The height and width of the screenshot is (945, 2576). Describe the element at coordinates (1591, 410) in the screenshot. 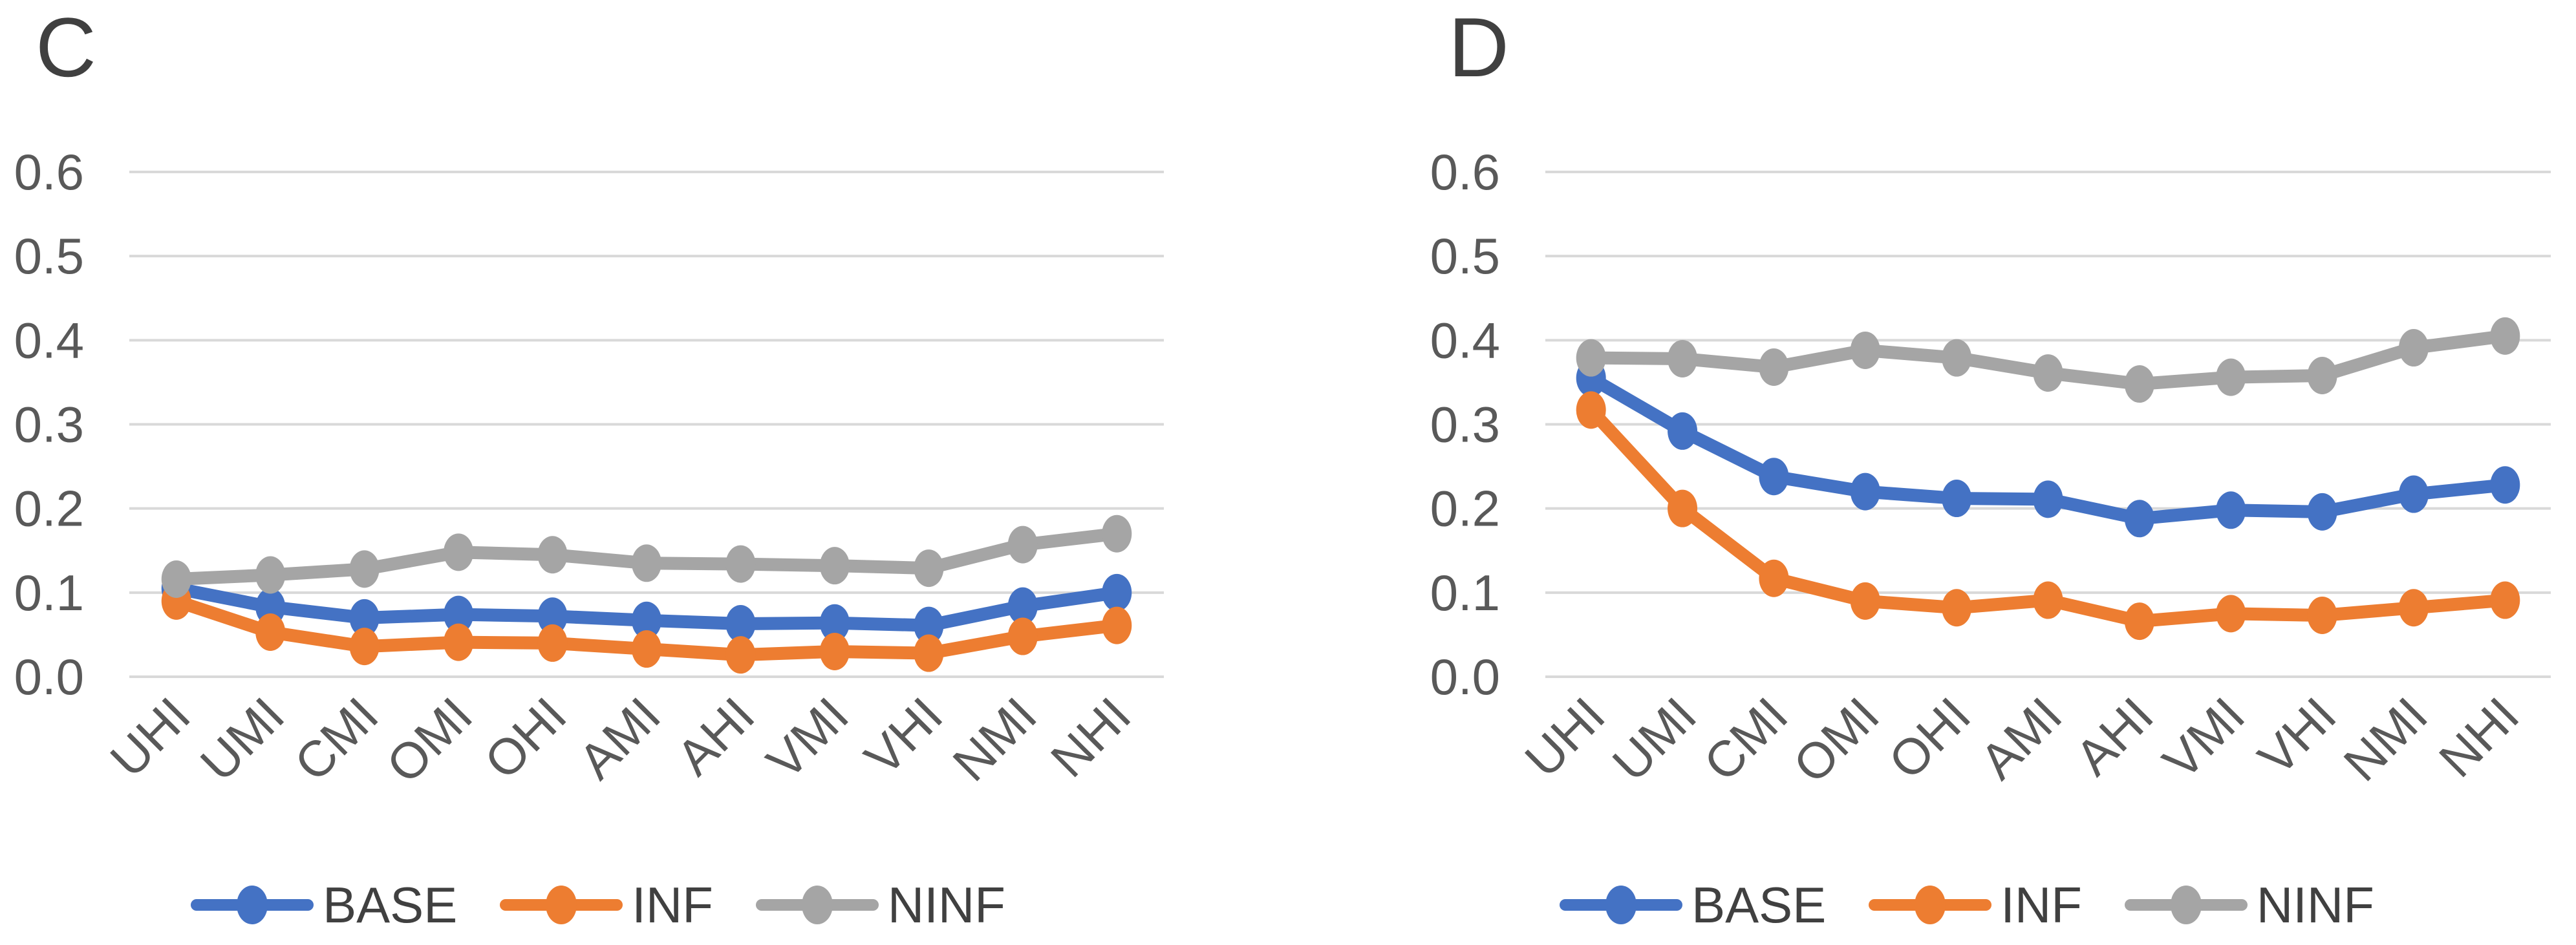

I see `data-point-inf-uhi` at that location.